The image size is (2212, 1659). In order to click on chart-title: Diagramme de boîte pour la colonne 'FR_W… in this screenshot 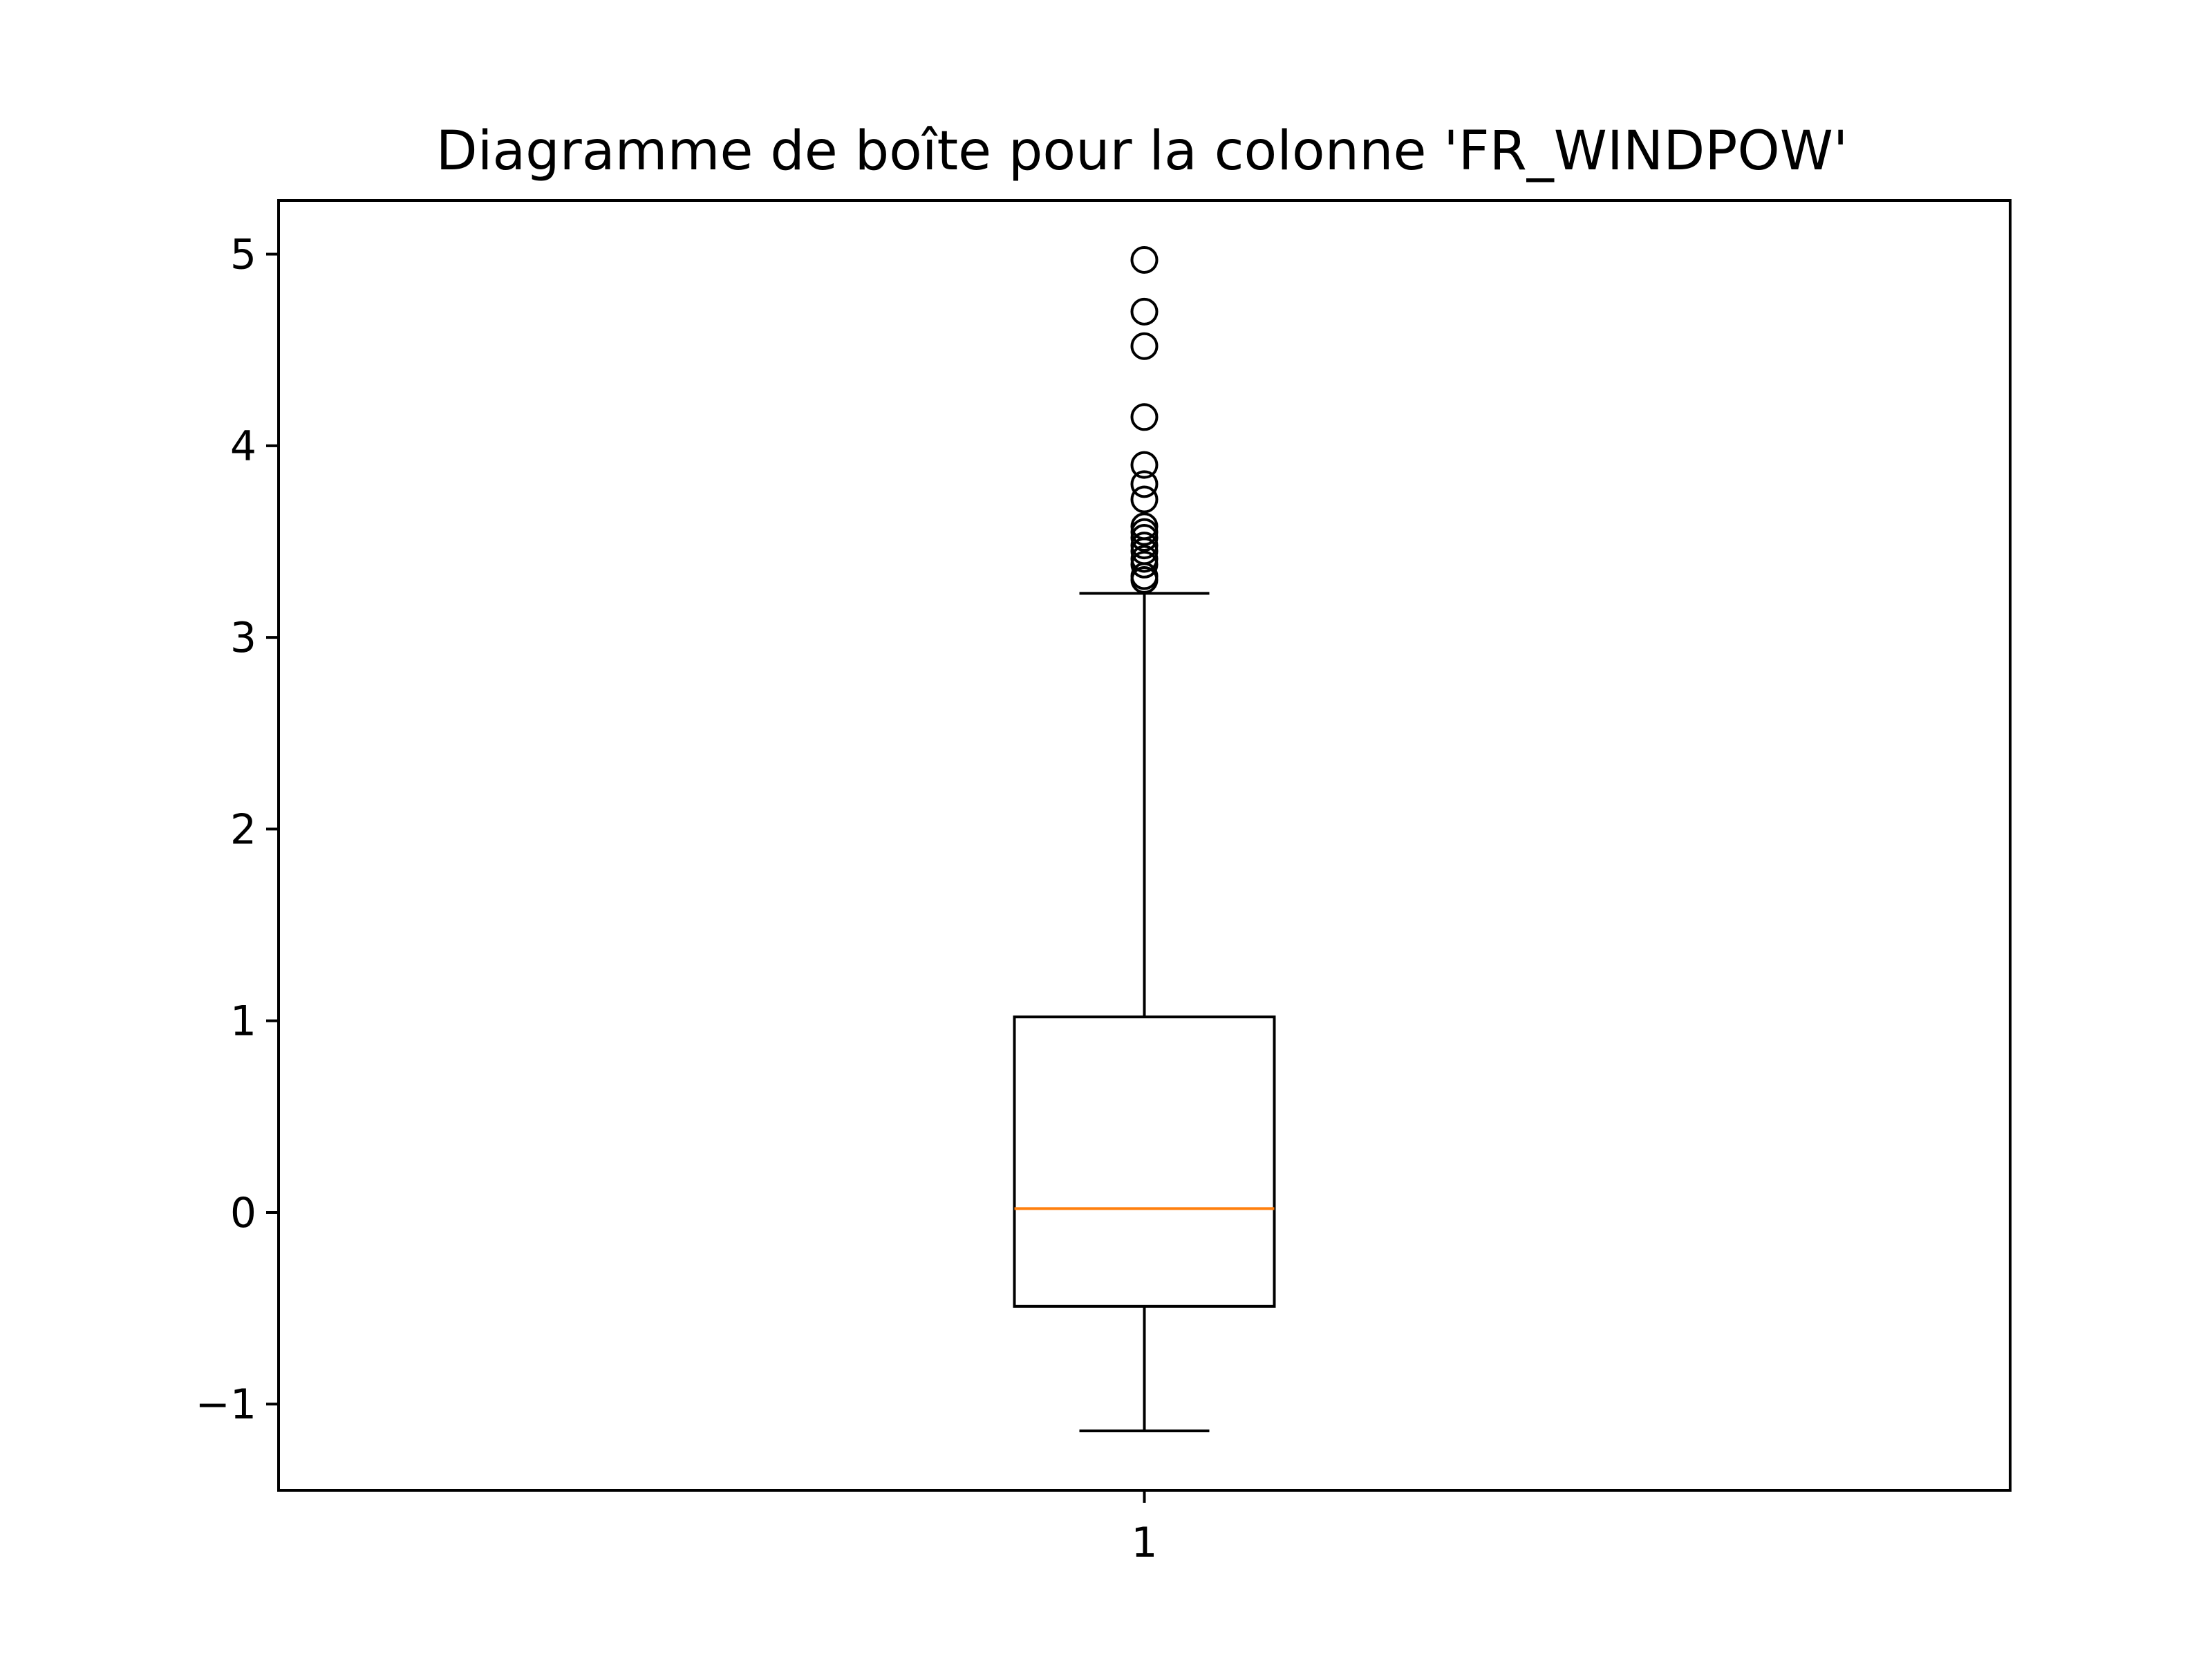, I will do `click(1142, 151)`.